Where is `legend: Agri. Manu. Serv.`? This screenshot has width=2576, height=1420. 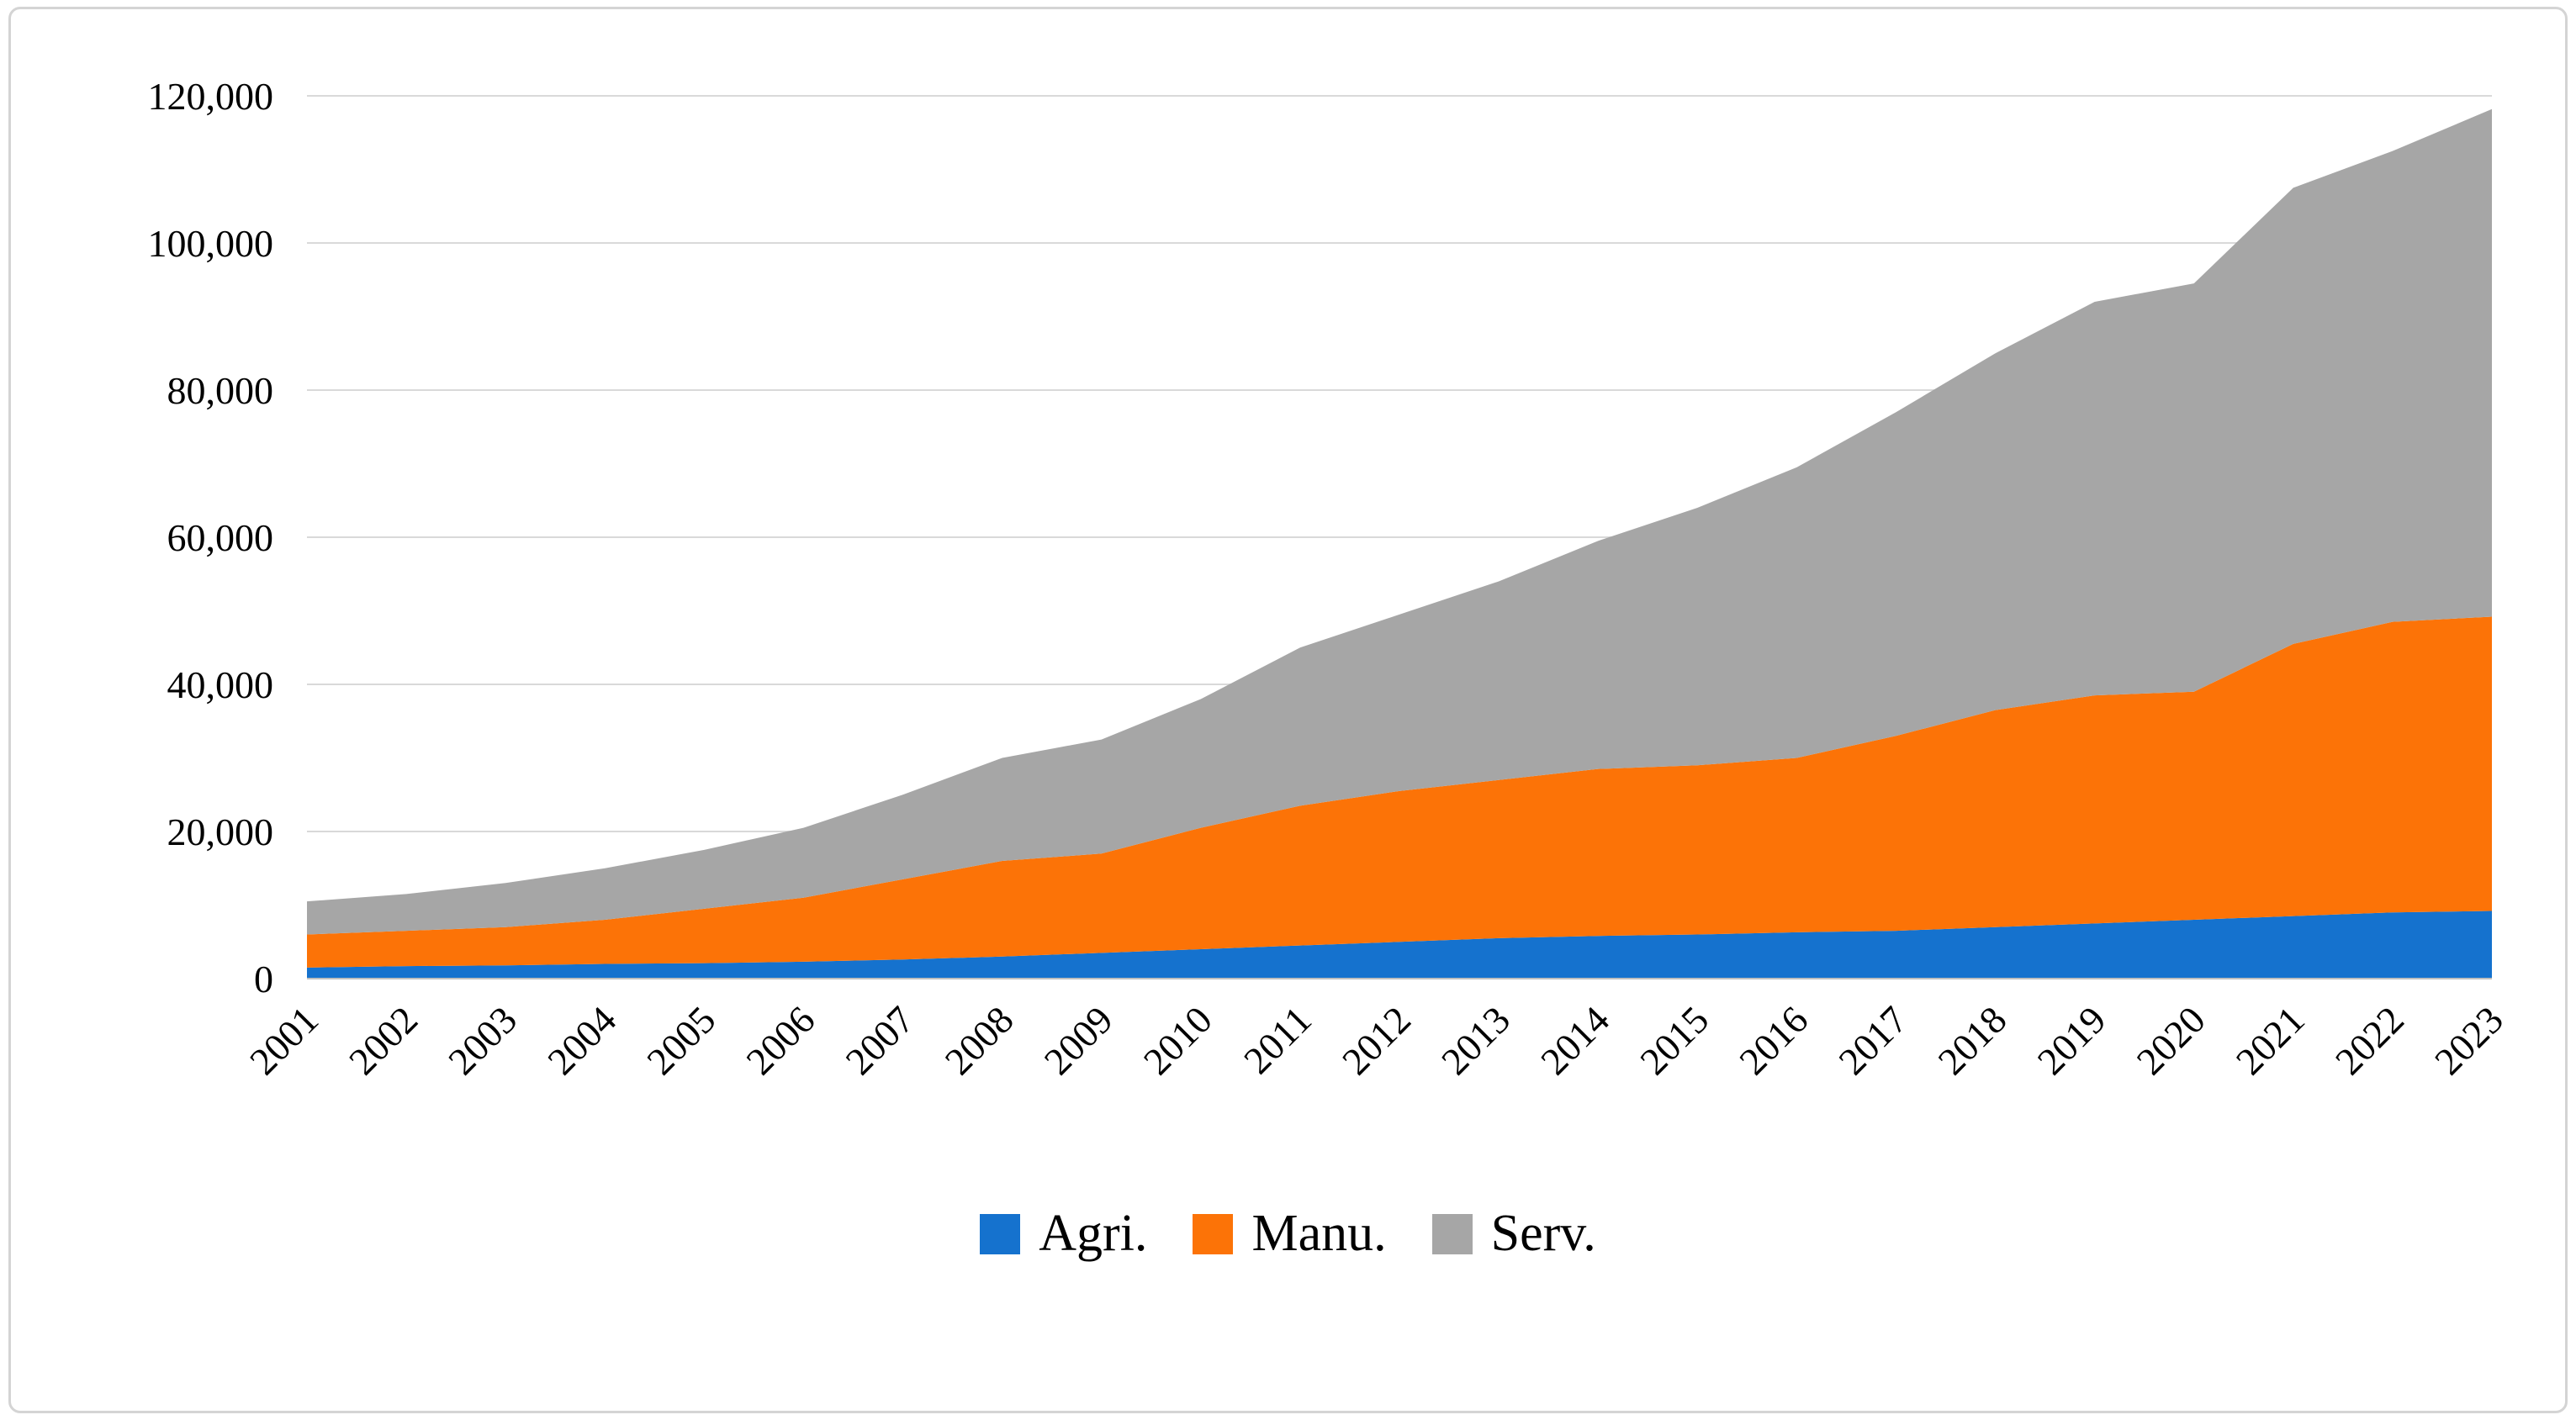 legend: Agri. Manu. Serv. is located at coordinates (1288, 1234).